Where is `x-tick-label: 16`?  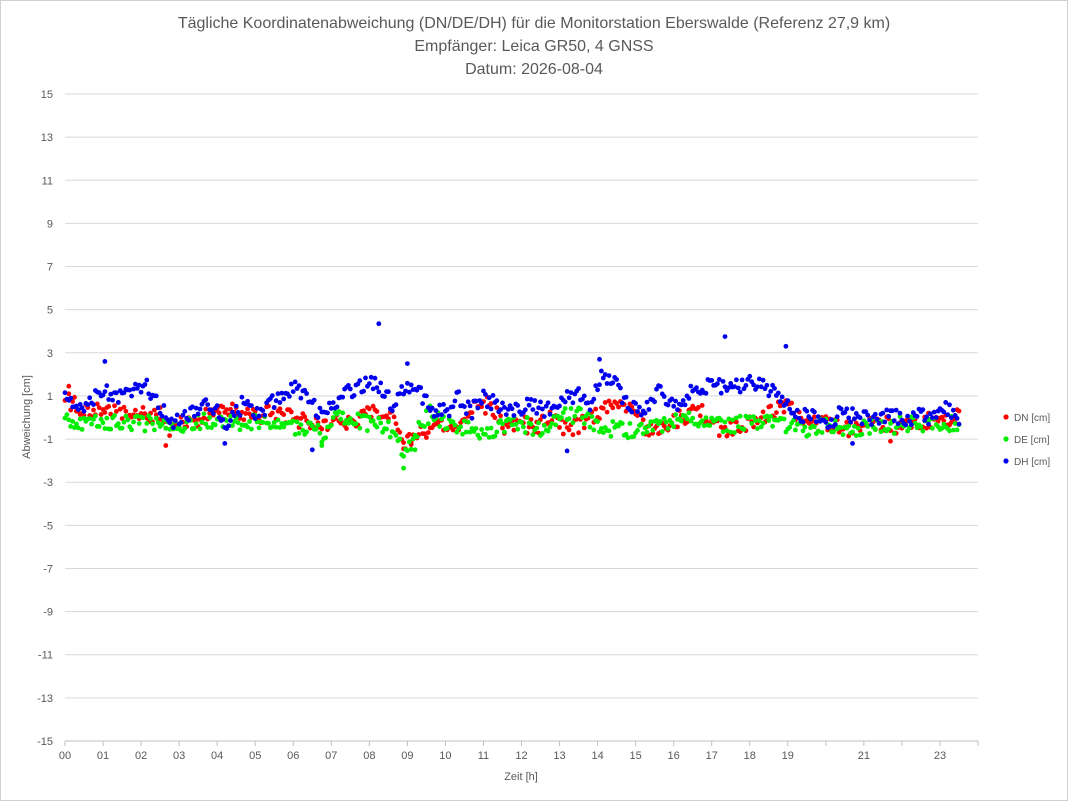
x-tick-label: 16 is located at coordinates (674, 756).